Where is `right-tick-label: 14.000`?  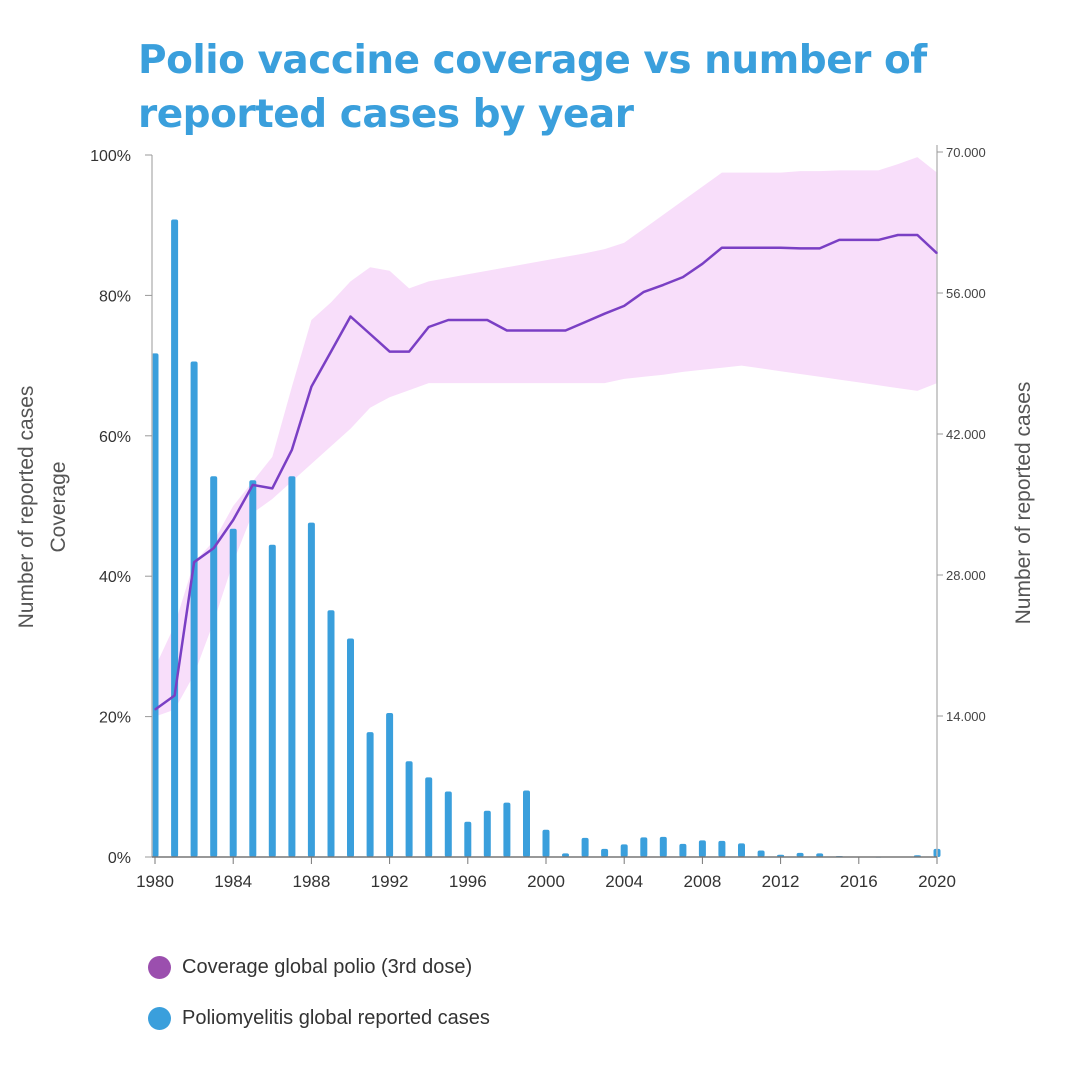
right-tick-label: 14.000 is located at coordinates (966, 716).